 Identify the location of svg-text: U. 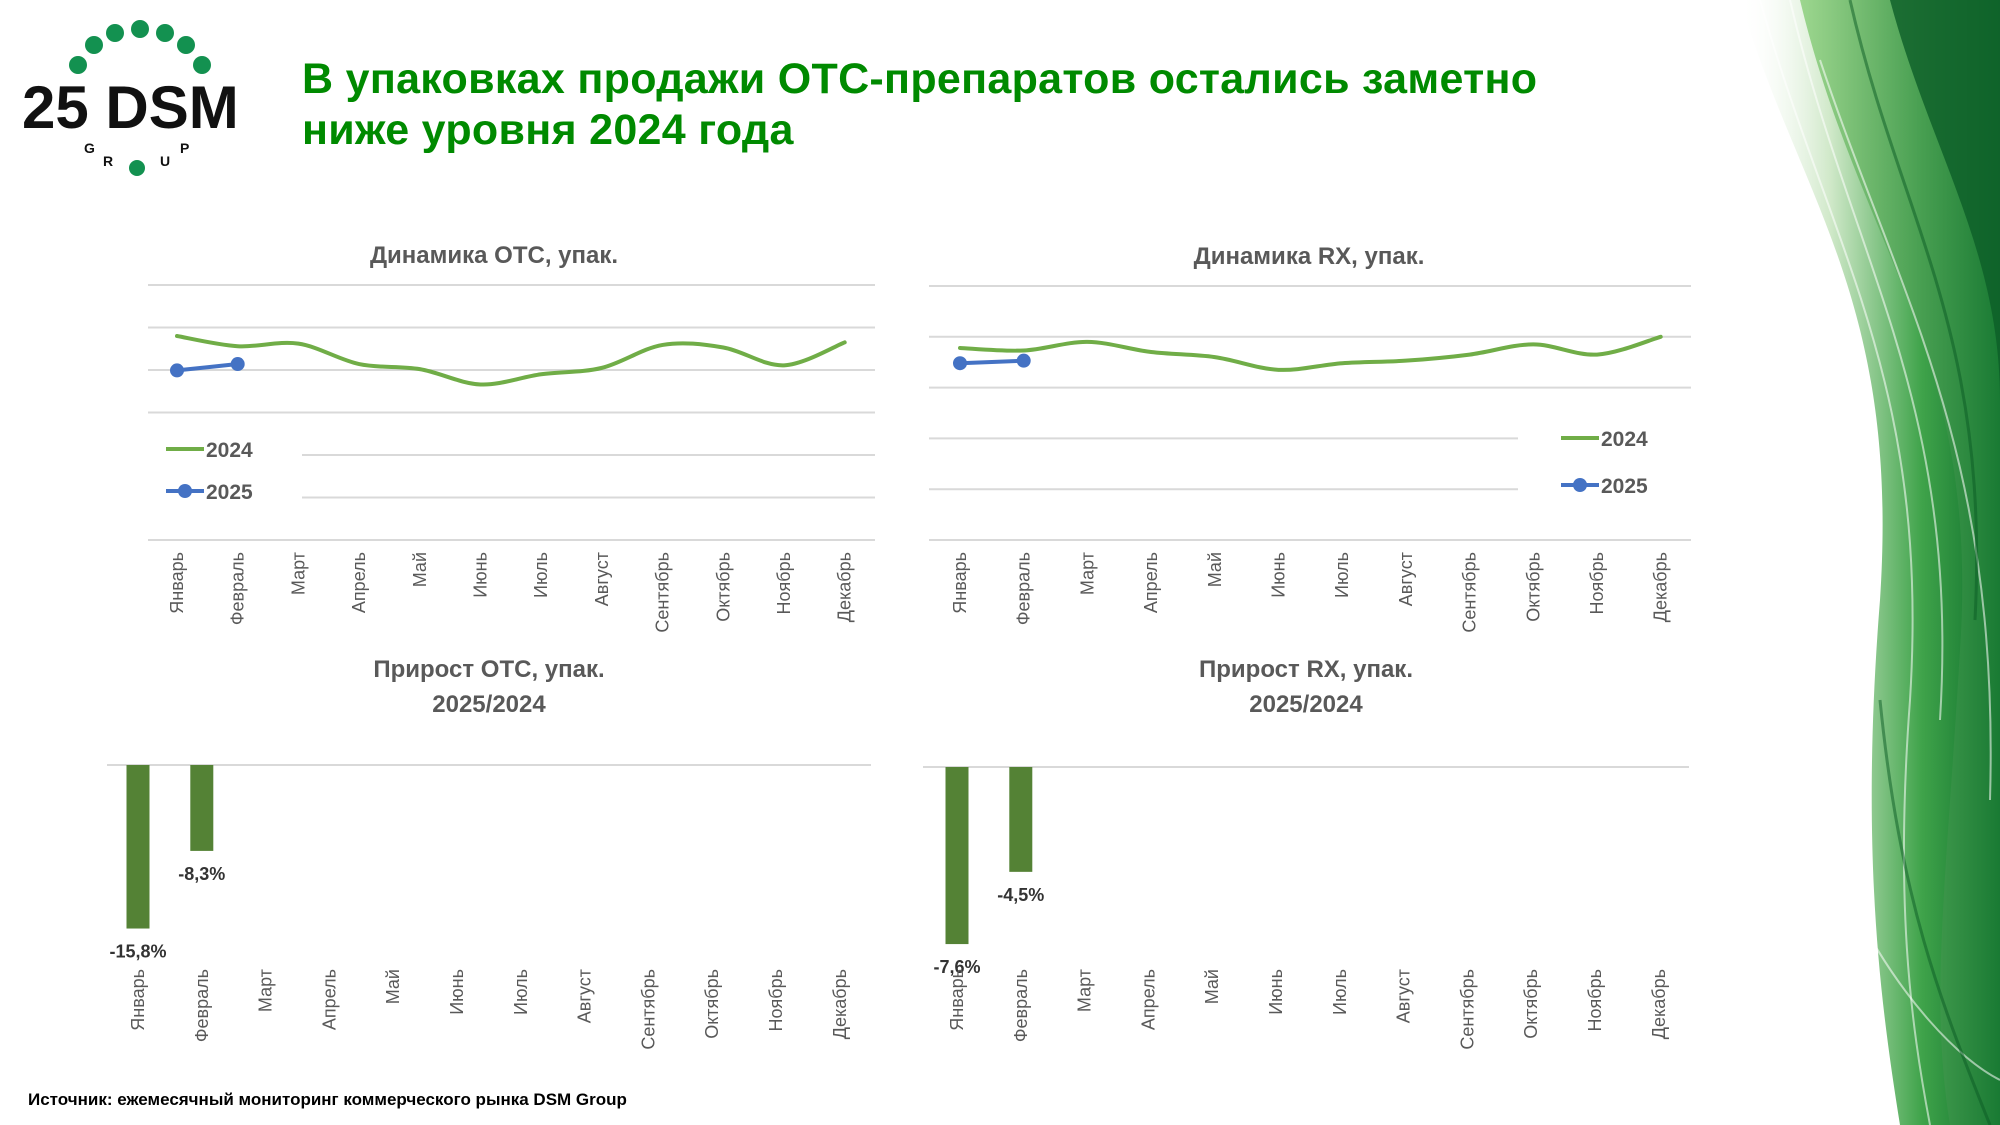
(165, 161).